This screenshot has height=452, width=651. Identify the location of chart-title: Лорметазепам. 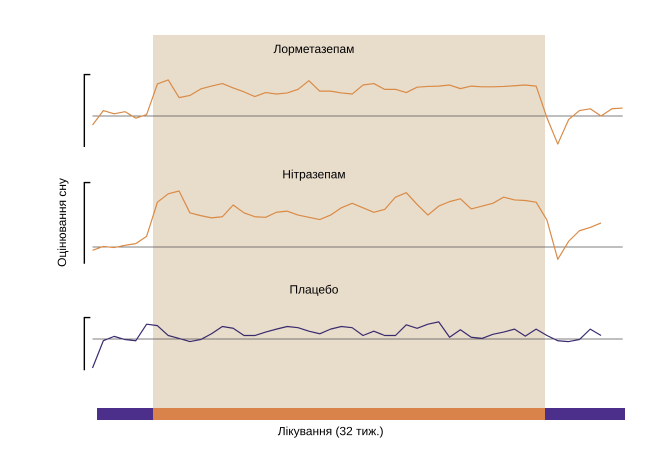
(314, 50).